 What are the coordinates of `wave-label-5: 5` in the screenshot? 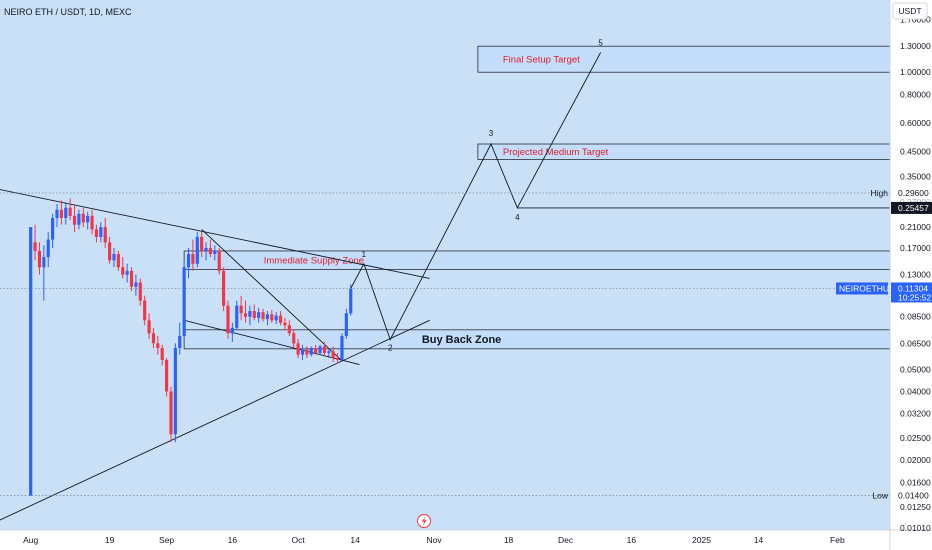 It's located at (600, 43).